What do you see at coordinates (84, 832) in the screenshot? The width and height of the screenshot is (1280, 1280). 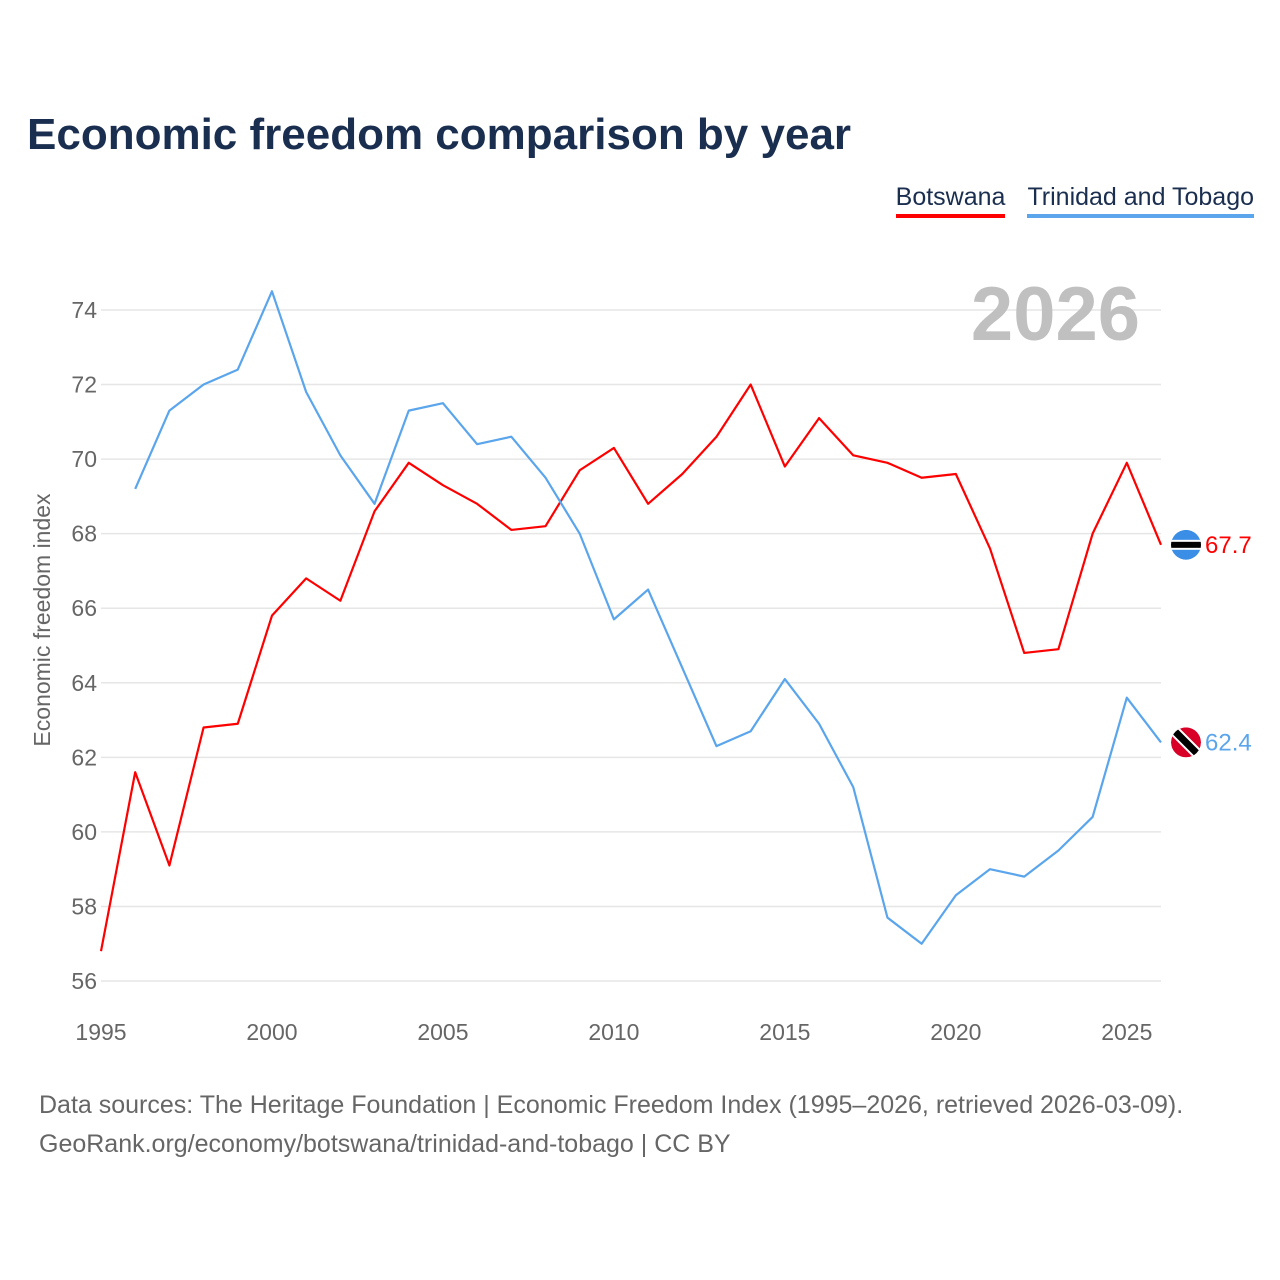 I see `y-tick-label: 60` at bounding box center [84, 832].